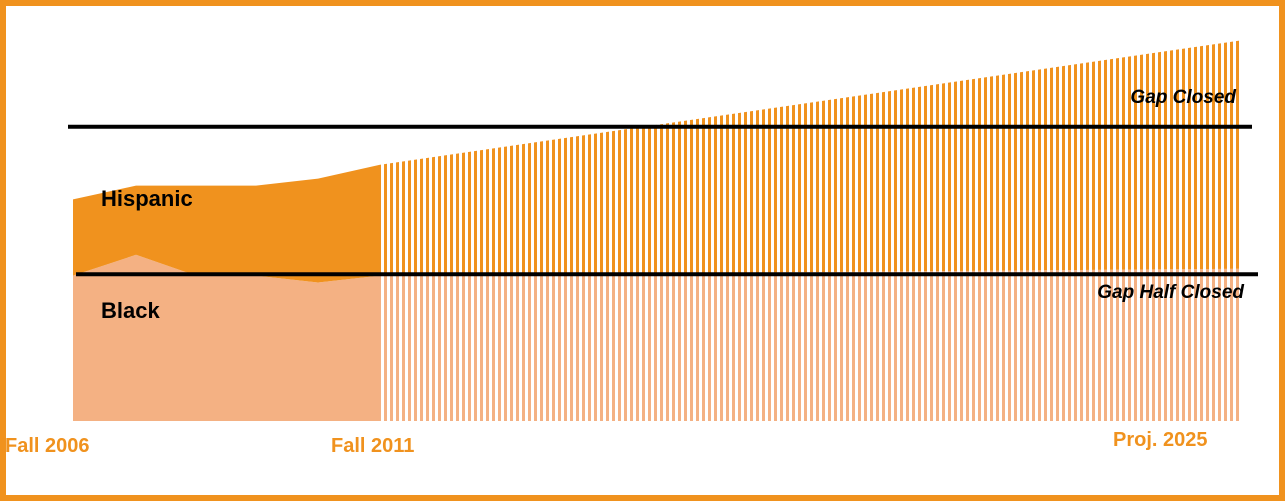  What do you see at coordinates (147, 198) in the screenshot?
I see `series-label-hispanic: Hispanic` at bounding box center [147, 198].